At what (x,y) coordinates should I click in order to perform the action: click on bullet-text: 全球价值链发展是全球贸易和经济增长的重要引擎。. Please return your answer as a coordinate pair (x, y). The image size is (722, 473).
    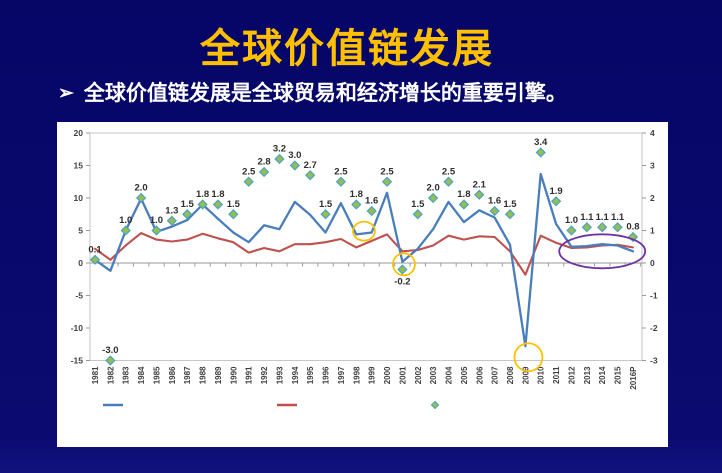
    Looking at the image, I should click on (325, 93).